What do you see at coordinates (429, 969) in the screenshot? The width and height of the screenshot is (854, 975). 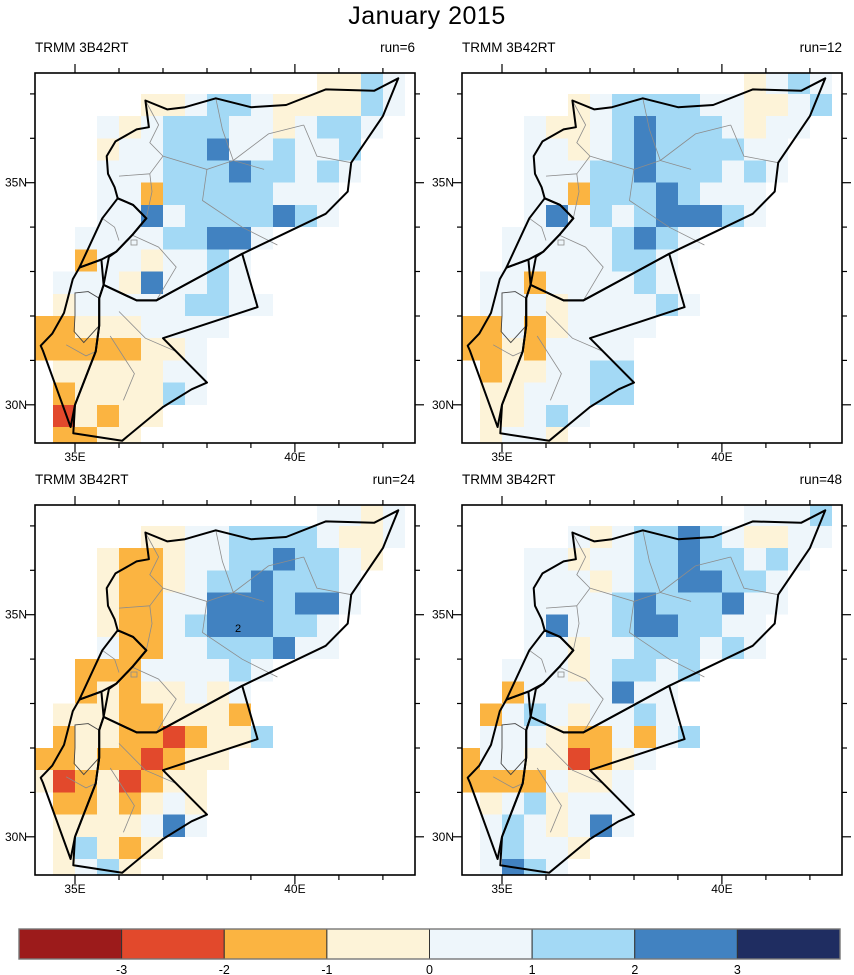 I see `colorbar-tick-label: 0` at bounding box center [429, 969].